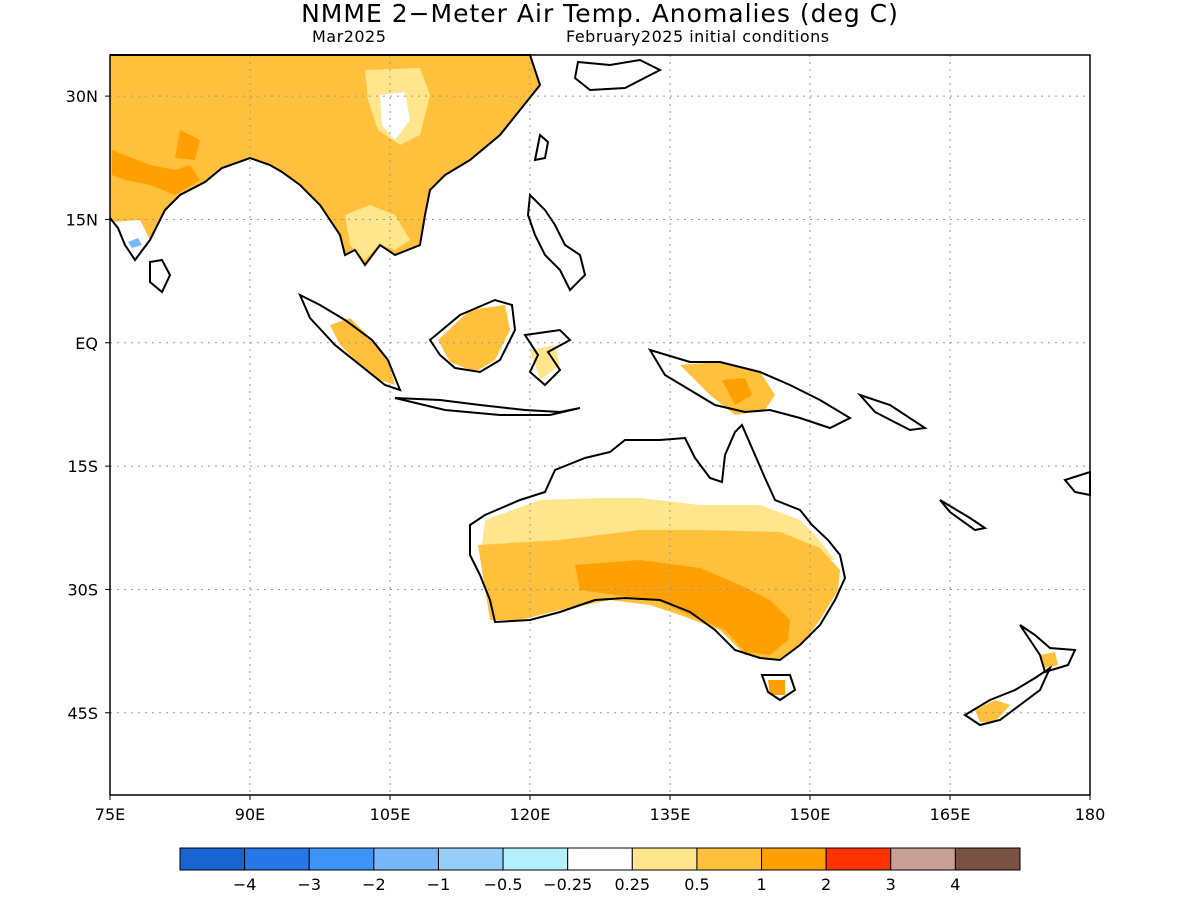 This screenshot has width=1200, height=900. Describe the element at coordinates (826, 884) in the screenshot. I see `colorbar-label: 2` at that location.